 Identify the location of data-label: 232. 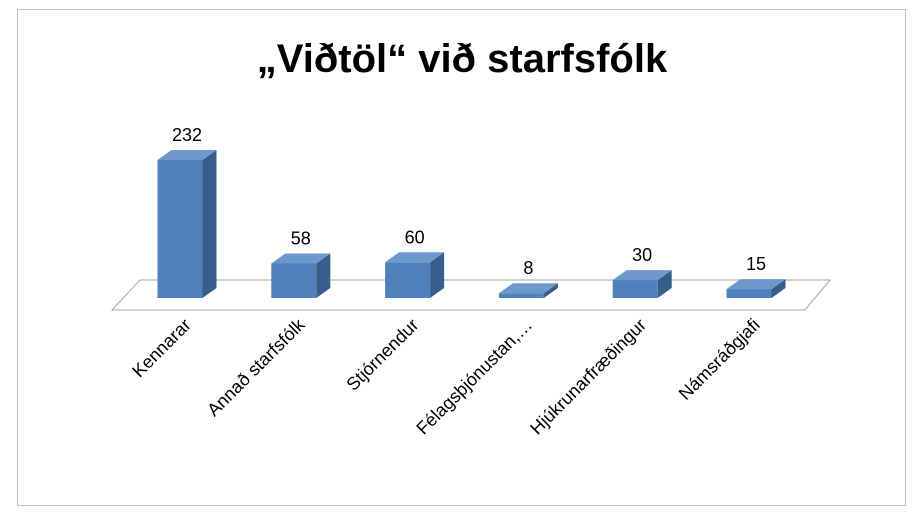
(187, 135).